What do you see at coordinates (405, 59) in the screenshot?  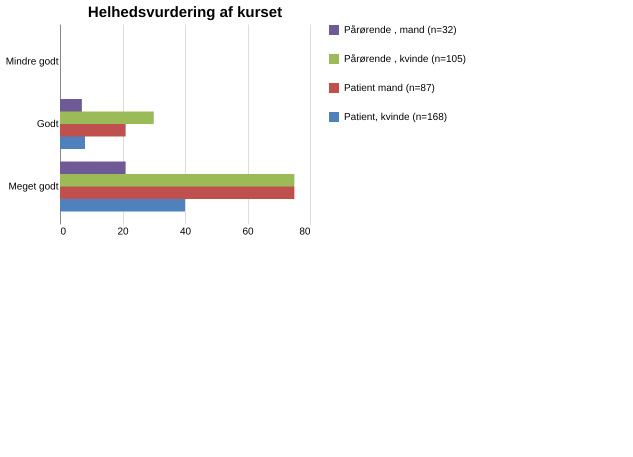 I see `legend-label: Pårørende , kvinde (n=105)` at bounding box center [405, 59].